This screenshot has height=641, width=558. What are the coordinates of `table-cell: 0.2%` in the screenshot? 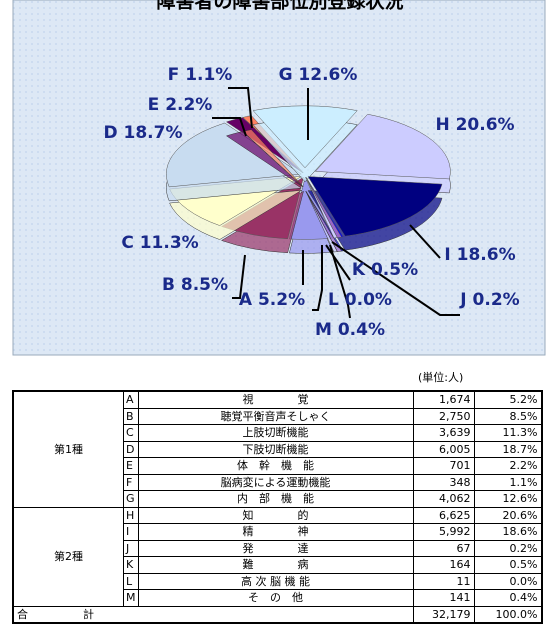 It's located at (507, 548).